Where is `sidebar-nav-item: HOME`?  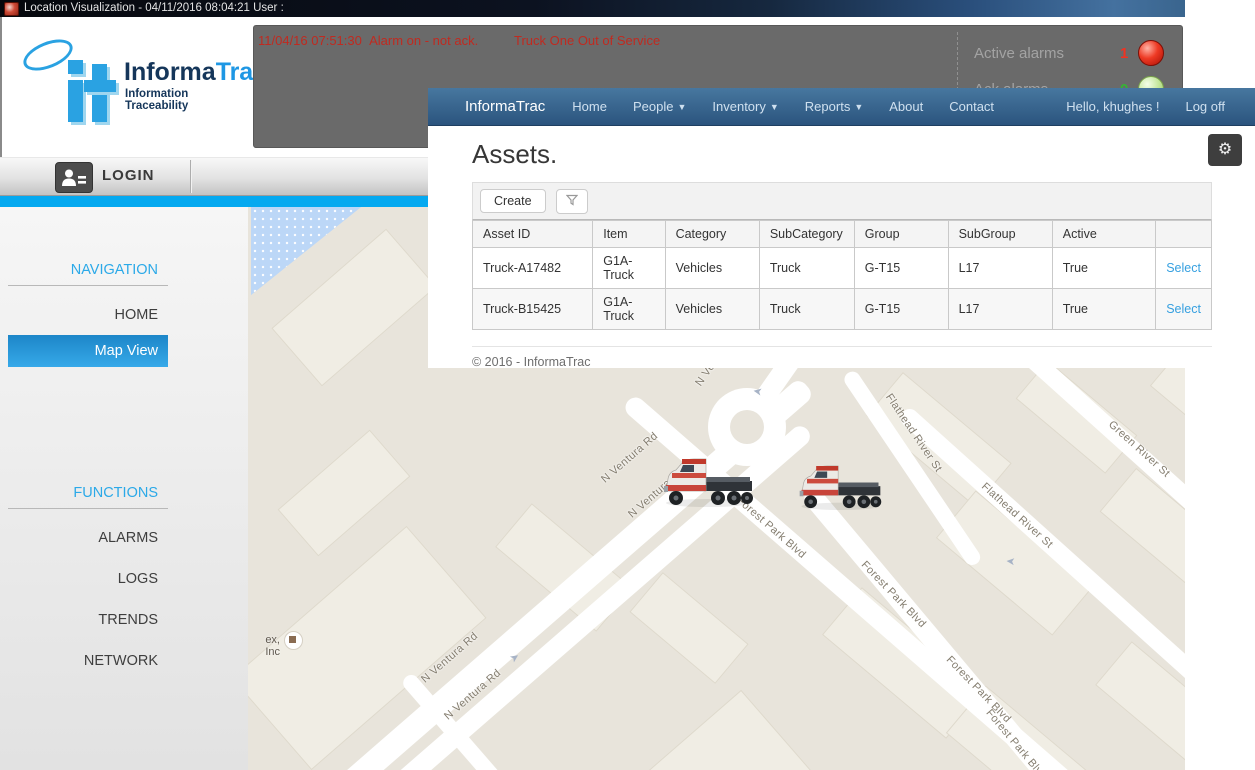 sidebar-nav-item: HOME is located at coordinates (136, 315).